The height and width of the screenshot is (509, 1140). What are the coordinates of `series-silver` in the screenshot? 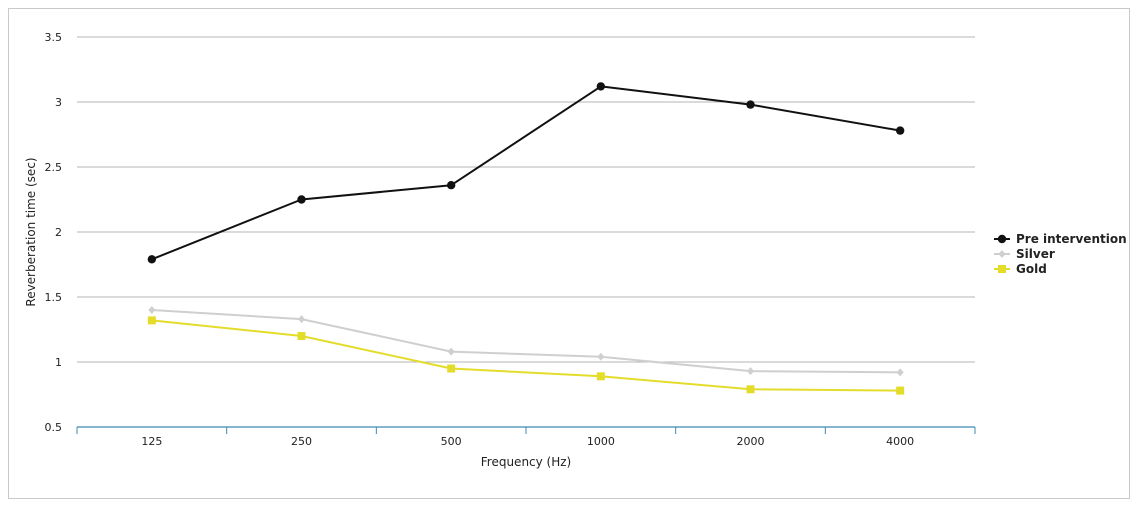 It's located at (526, 341).